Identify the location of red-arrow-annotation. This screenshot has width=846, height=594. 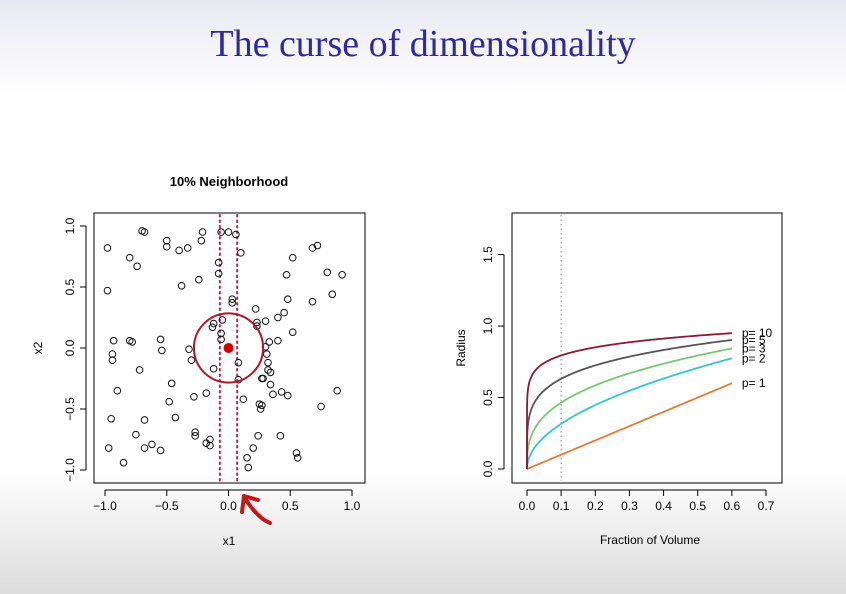
(256, 509).